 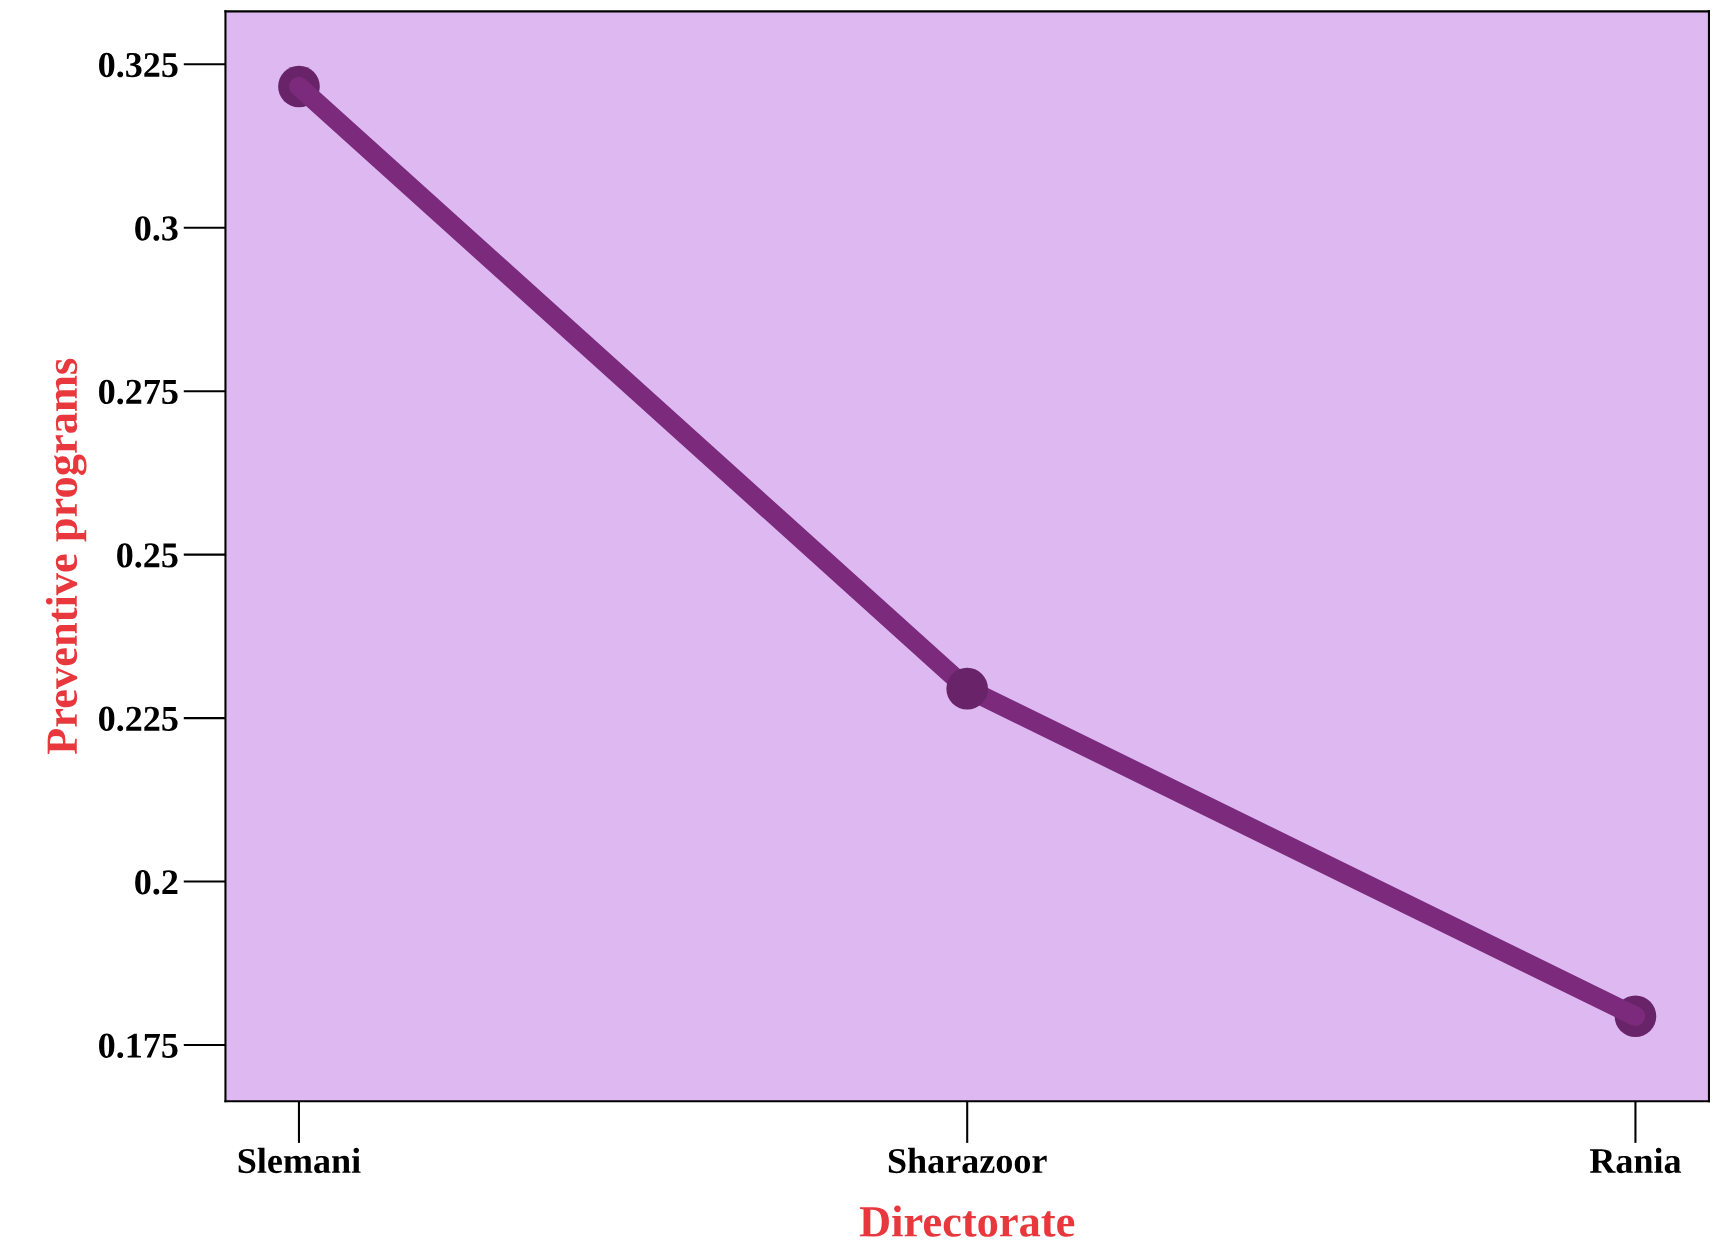 What do you see at coordinates (967, 1221) in the screenshot?
I see `x-axis-title: Directorate` at bounding box center [967, 1221].